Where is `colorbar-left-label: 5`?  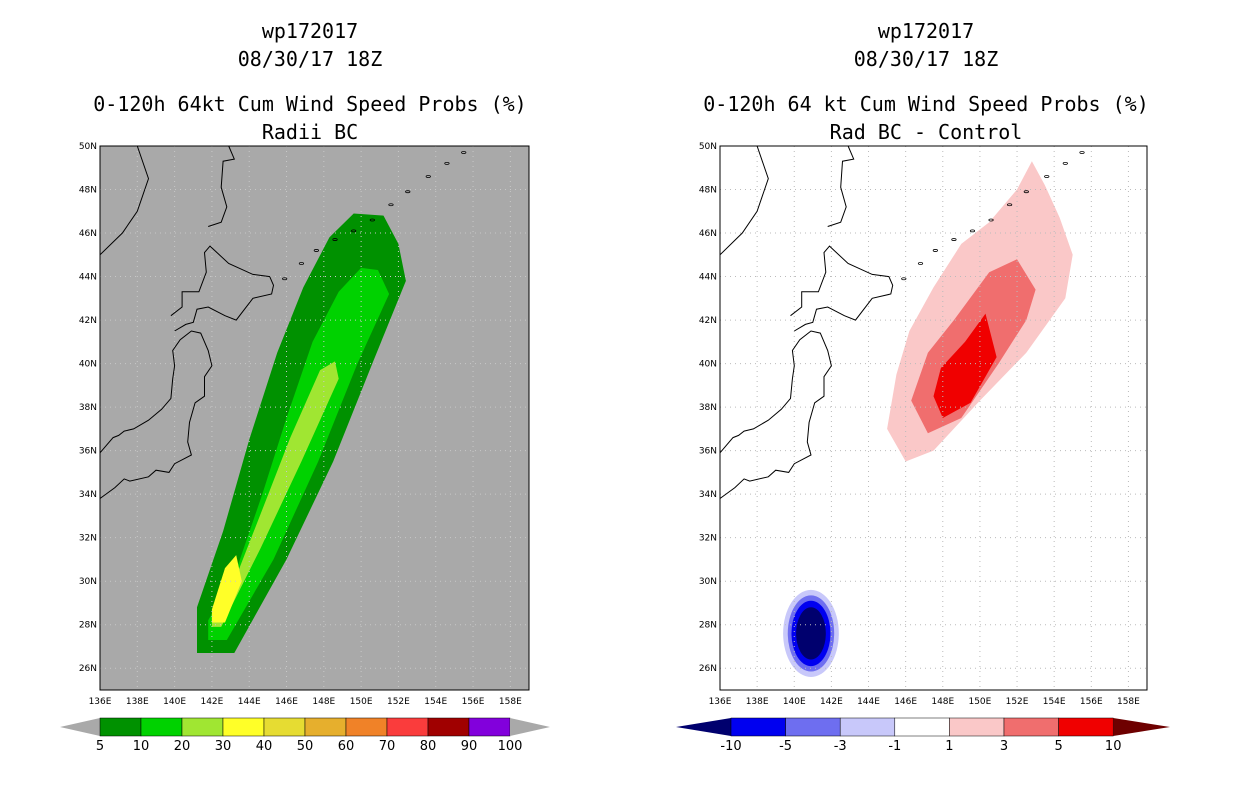 colorbar-left-label: 5 is located at coordinates (100, 746).